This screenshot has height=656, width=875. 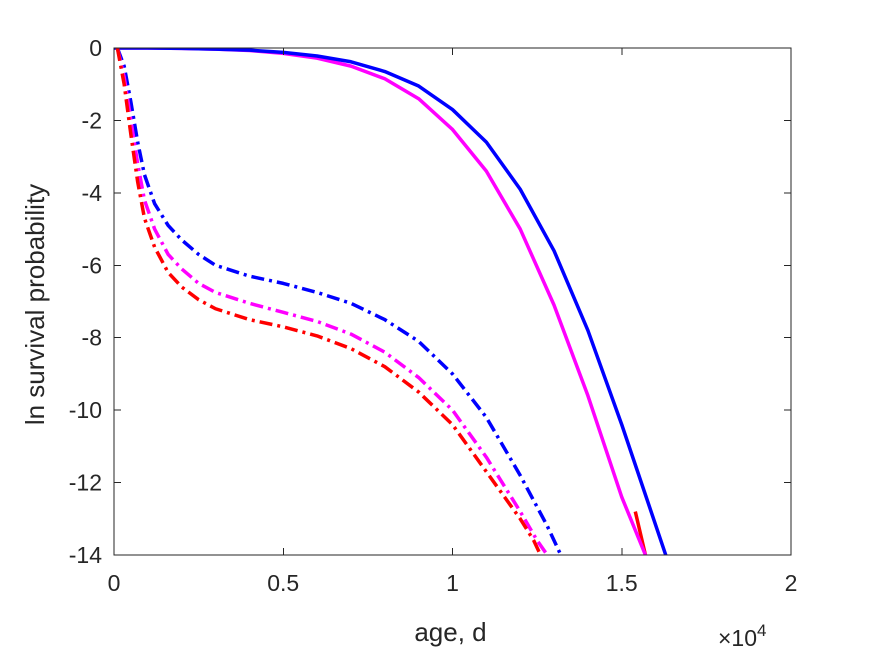 I want to click on y-tick-label: -6, so click(x=92, y=265).